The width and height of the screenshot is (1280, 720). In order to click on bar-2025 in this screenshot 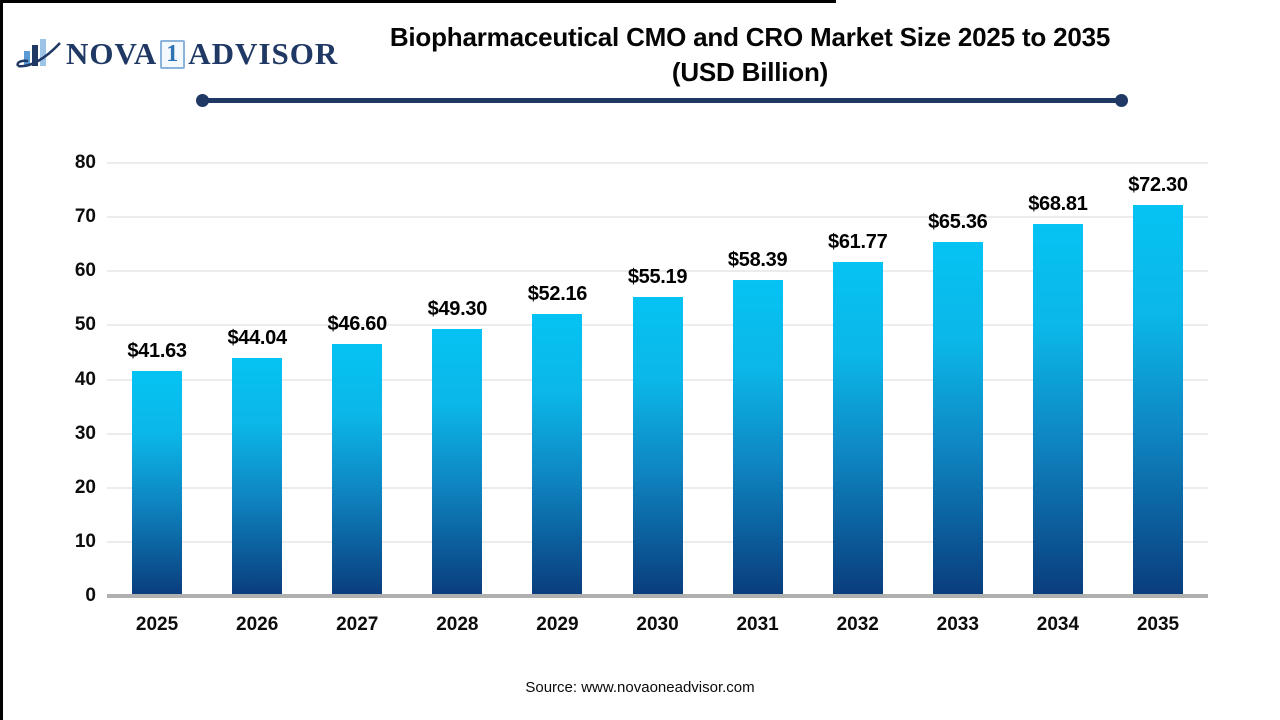, I will do `click(157, 483)`.